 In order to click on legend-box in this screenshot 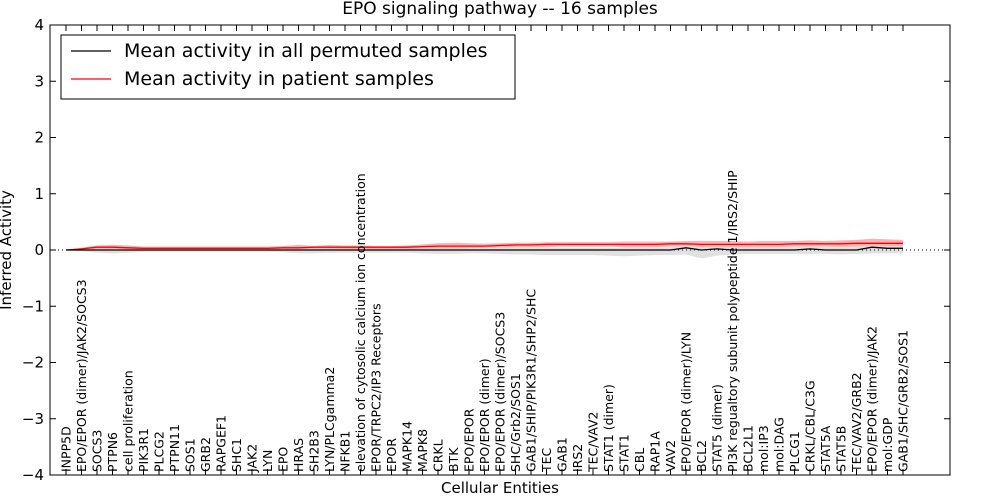, I will do `click(288, 67)`.